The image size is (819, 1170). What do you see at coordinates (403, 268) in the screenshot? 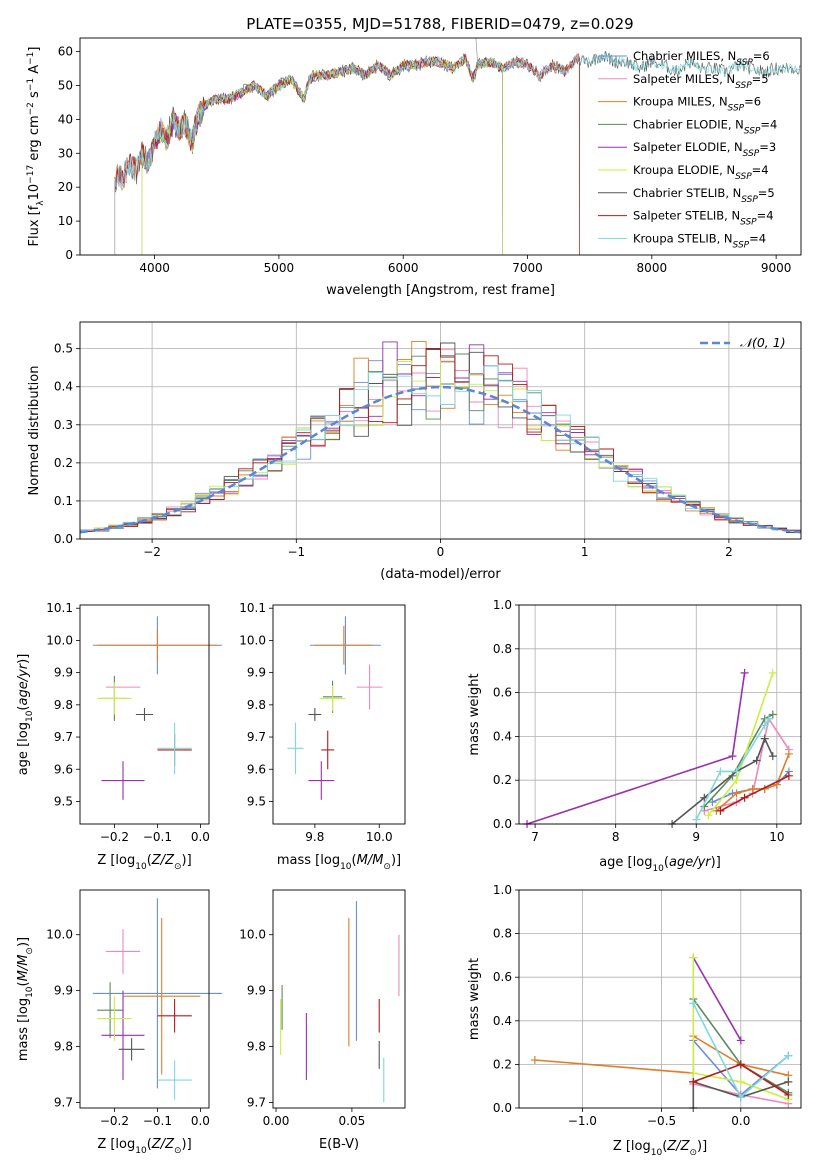
I see `x-tick-label: 6000` at bounding box center [403, 268].